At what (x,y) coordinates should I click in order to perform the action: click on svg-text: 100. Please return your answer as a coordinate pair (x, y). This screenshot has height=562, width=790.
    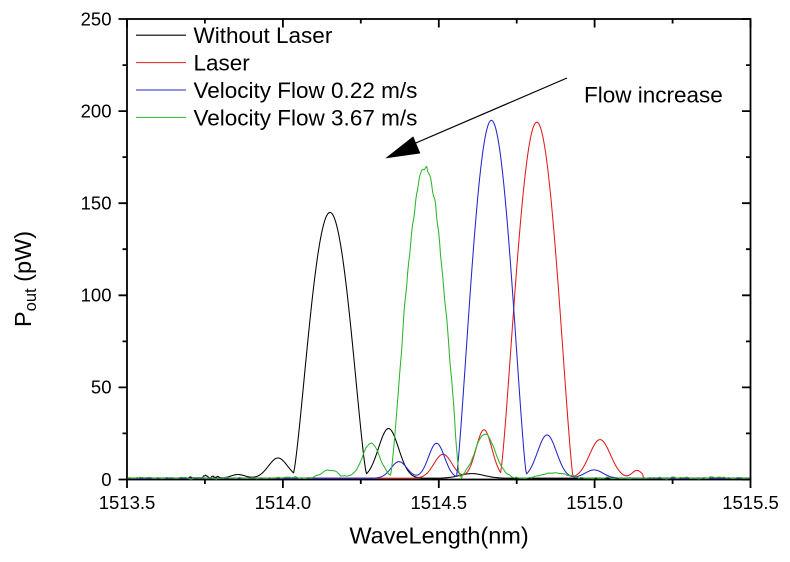
    Looking at the image, I should click on (96, 295).